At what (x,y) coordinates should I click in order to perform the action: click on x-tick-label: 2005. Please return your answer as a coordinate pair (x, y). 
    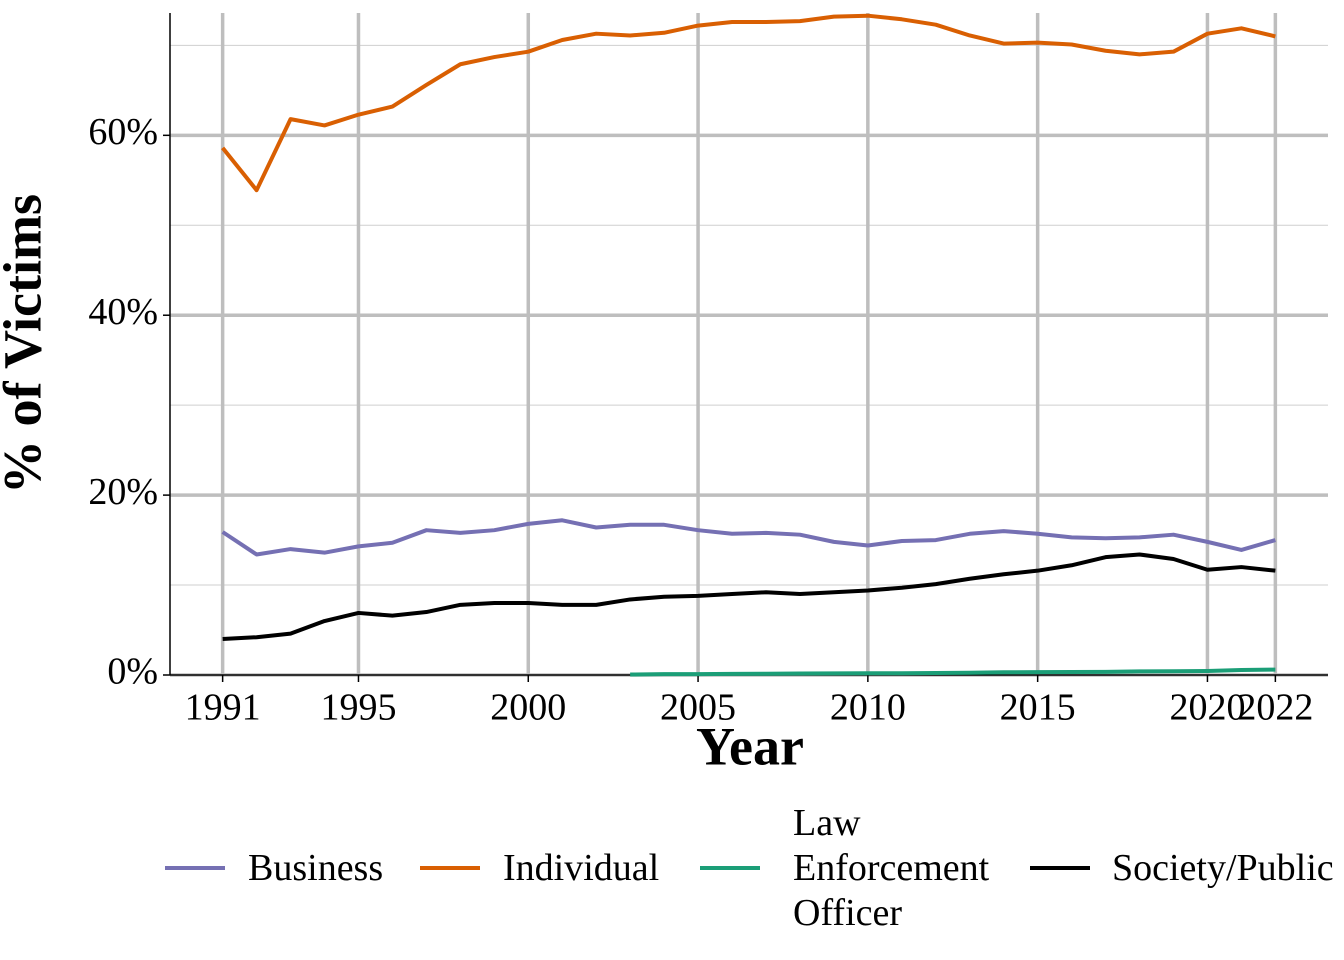
    Looking at the image, I should click on (698, 708).